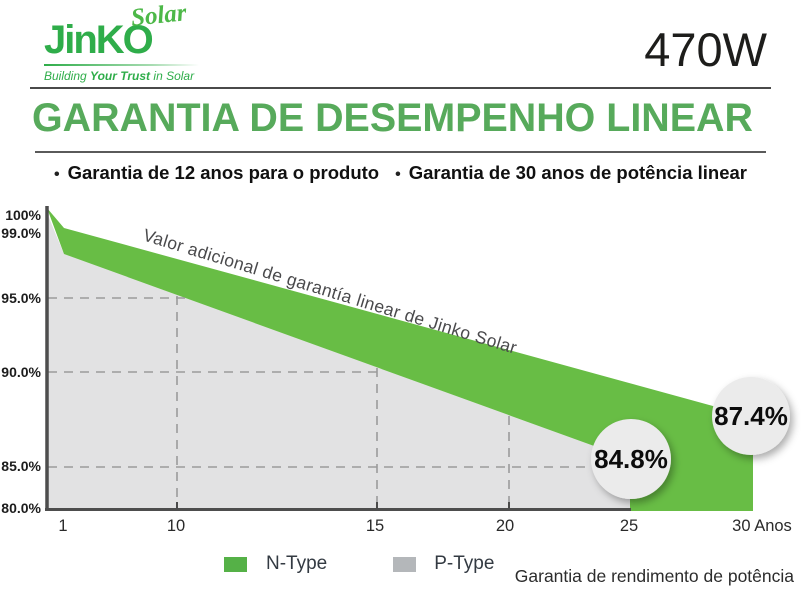 The width and height of the screenshot is (801, 600). I want to click on legend-swatch-n-type, so click(235, 564).